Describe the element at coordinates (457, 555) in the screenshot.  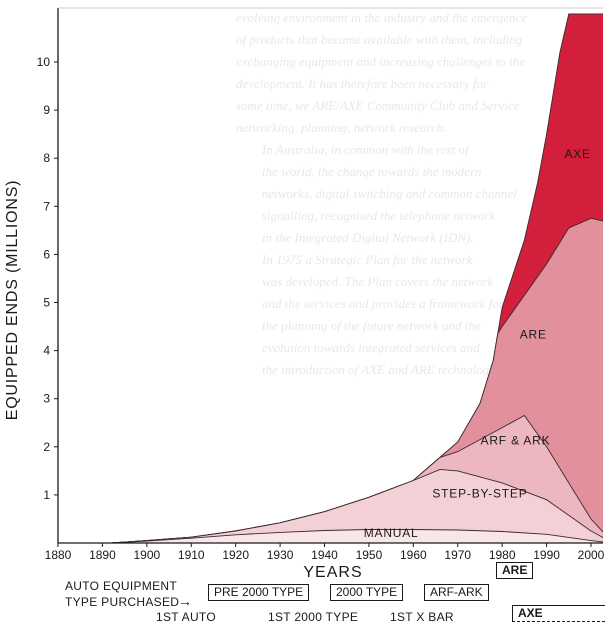
I see `x-tick-label: 1970` at that location.